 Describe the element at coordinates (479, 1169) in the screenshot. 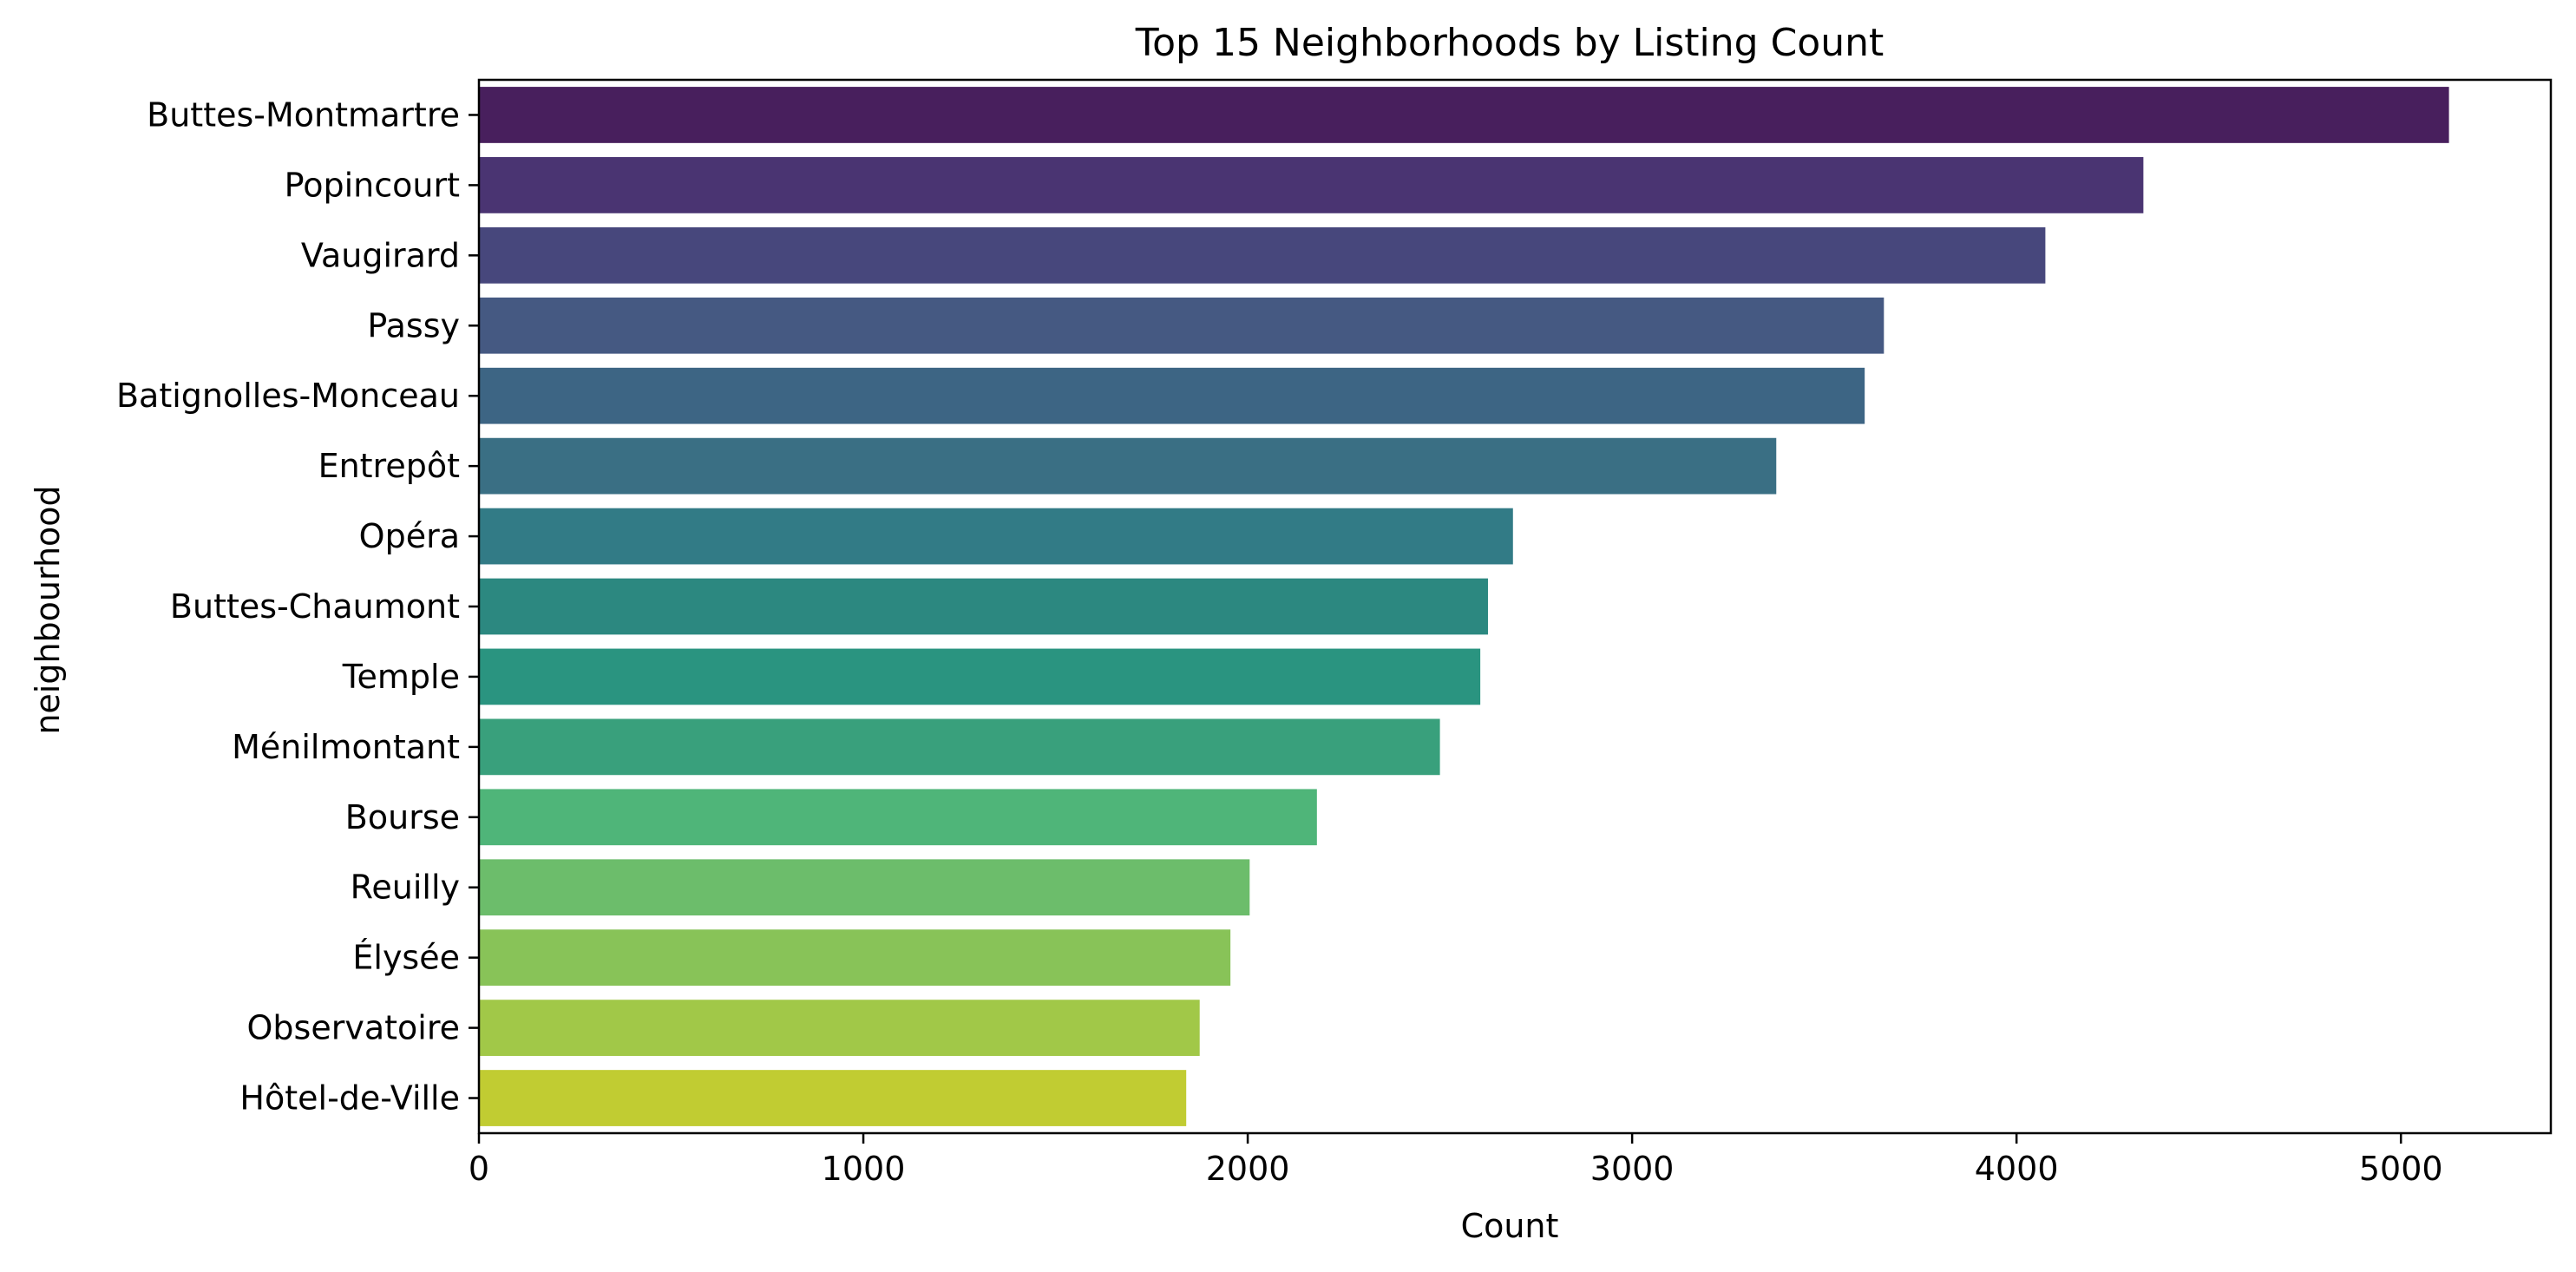

I see `x-tick-label: 0` at that location.